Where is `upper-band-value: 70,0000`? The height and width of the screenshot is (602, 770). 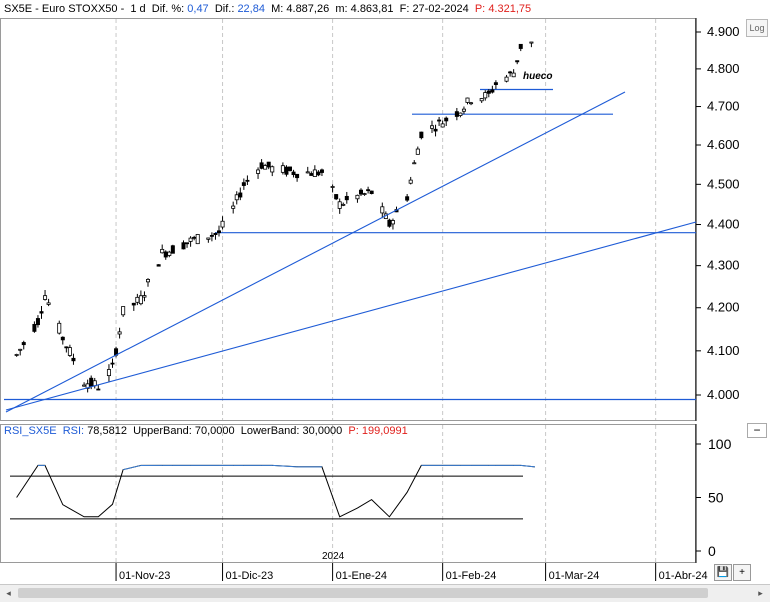
upper-band-value: 70,0000 is located at coordinates (215, 431).